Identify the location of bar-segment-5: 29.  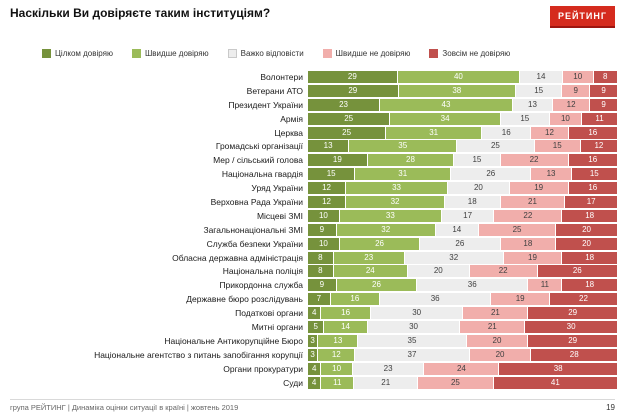
(572, 340).